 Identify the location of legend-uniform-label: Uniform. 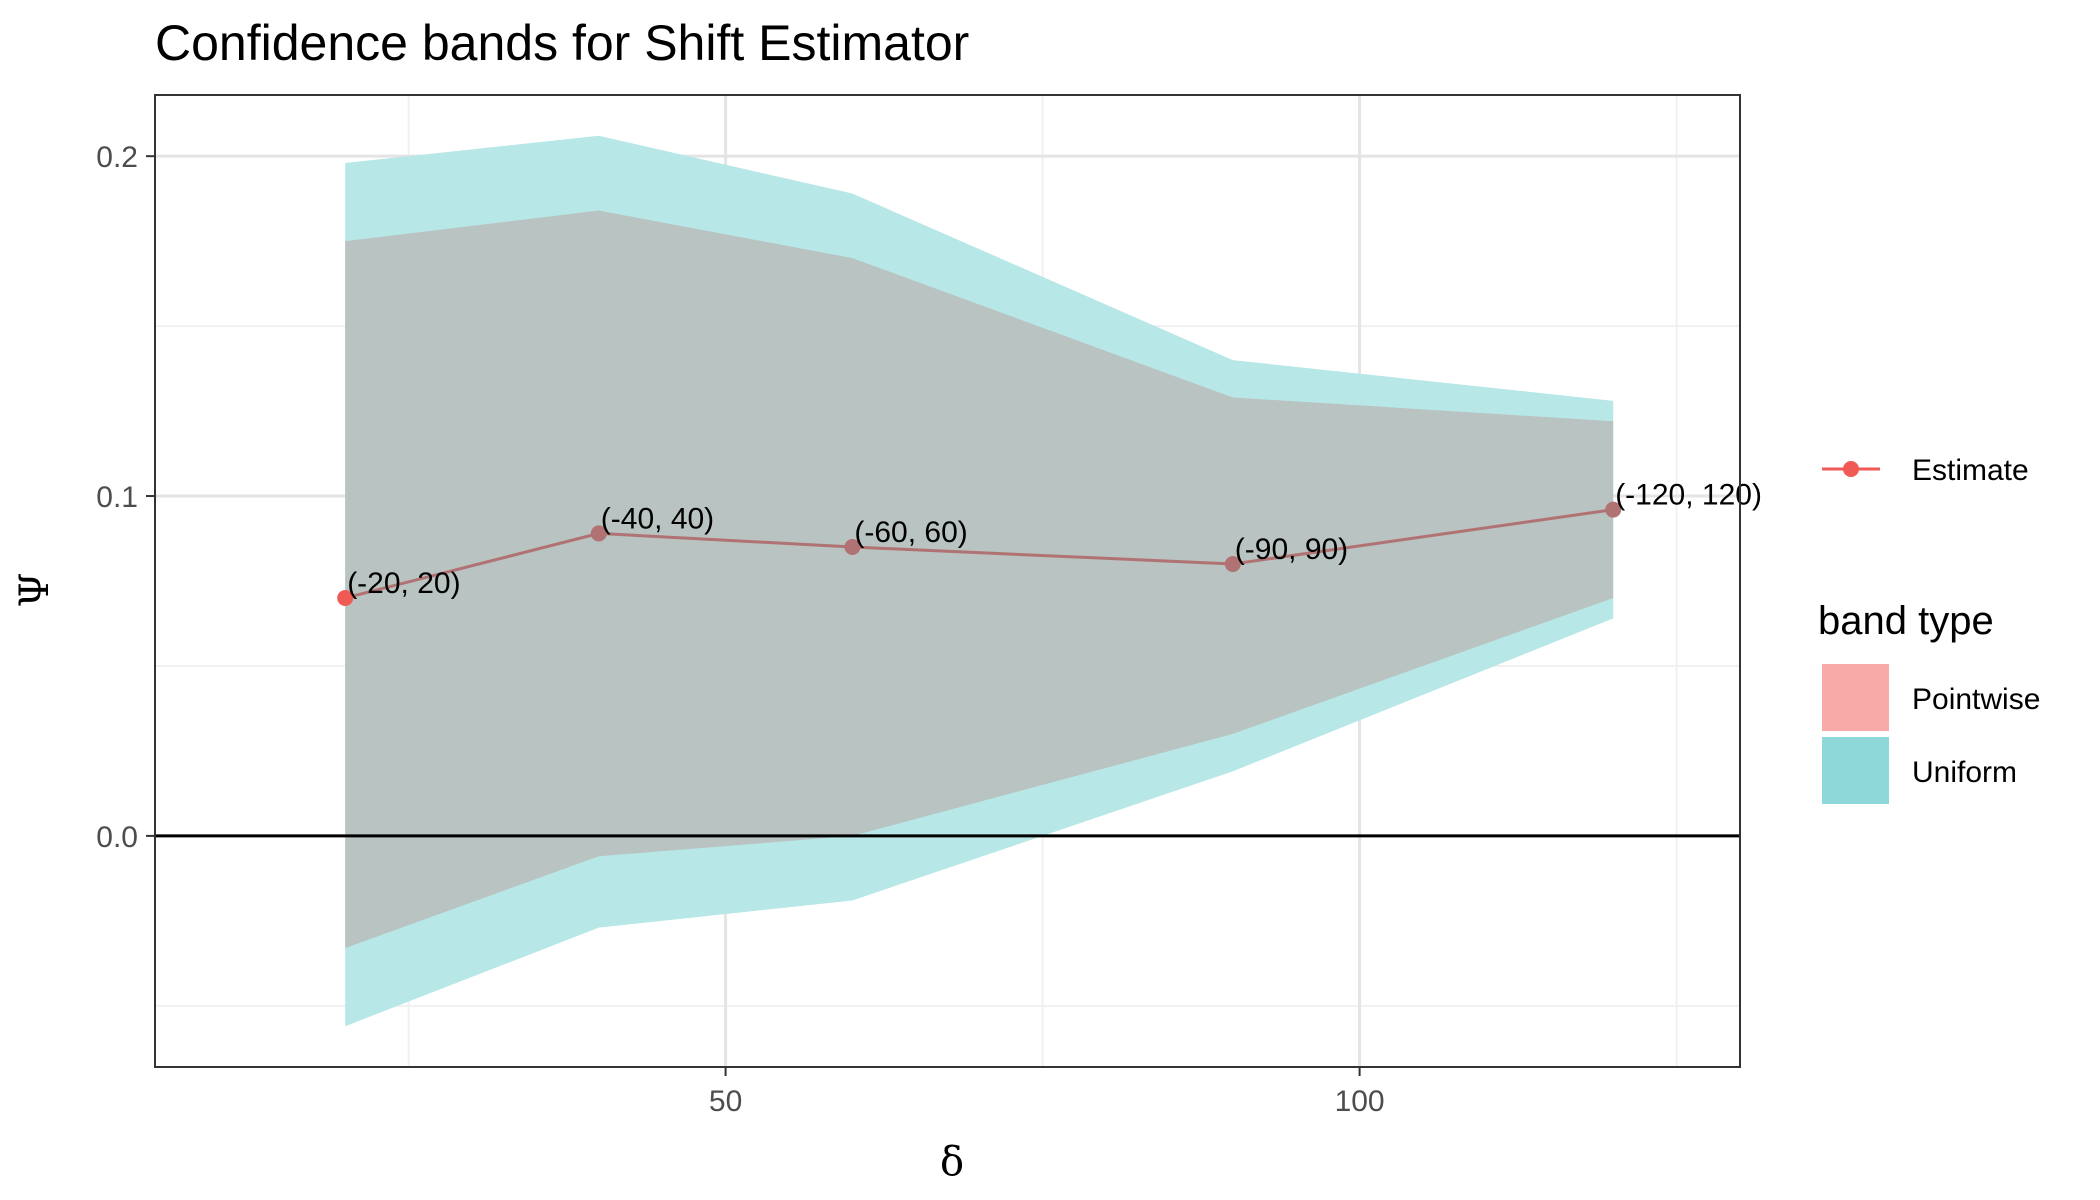
(1964, 772).